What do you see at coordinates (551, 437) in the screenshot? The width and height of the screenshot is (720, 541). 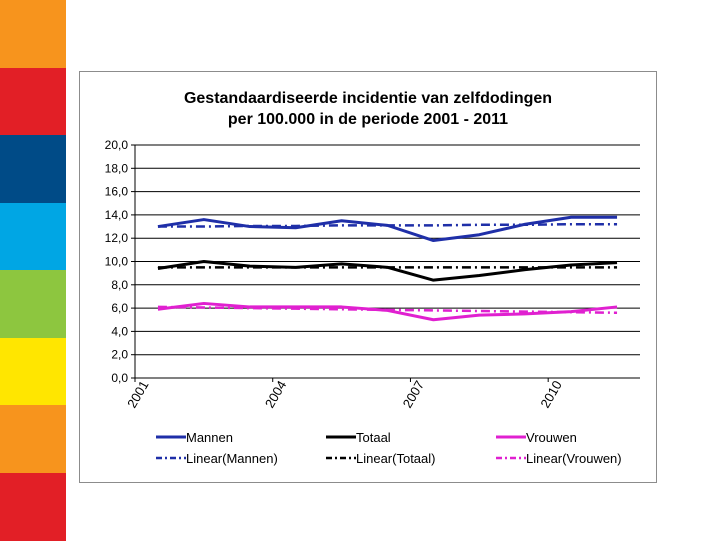 I see `legend-label: Vrouwen` at bounding box center [551, 437].